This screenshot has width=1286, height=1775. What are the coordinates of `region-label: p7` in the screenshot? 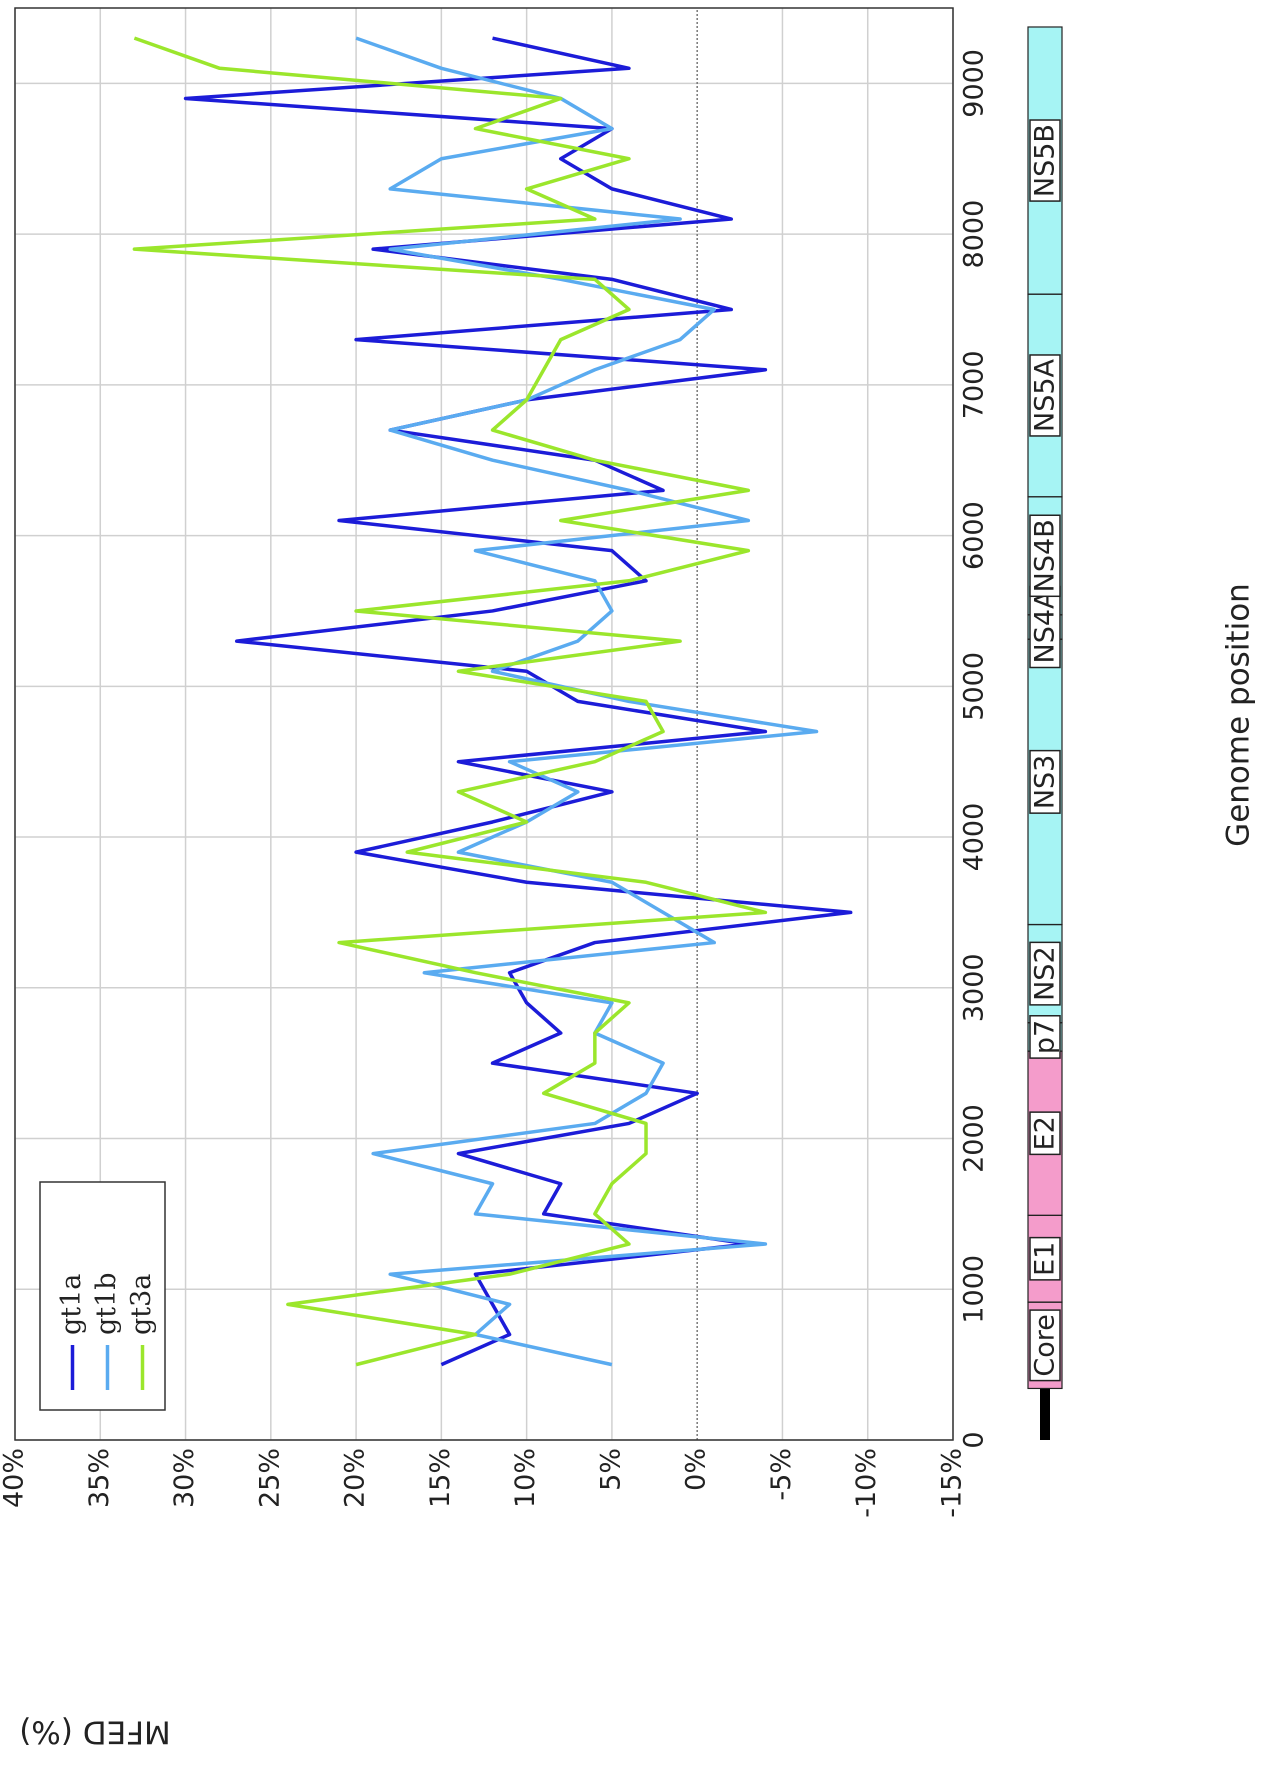 It's located at (1045, 1037).